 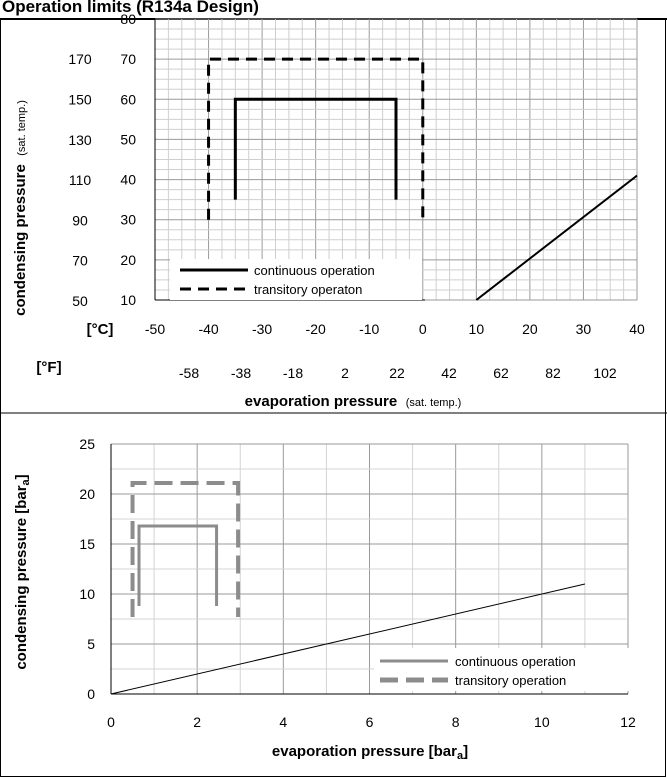 I want to click on bottom-x-tick: 2, so click(x=197, y=722).